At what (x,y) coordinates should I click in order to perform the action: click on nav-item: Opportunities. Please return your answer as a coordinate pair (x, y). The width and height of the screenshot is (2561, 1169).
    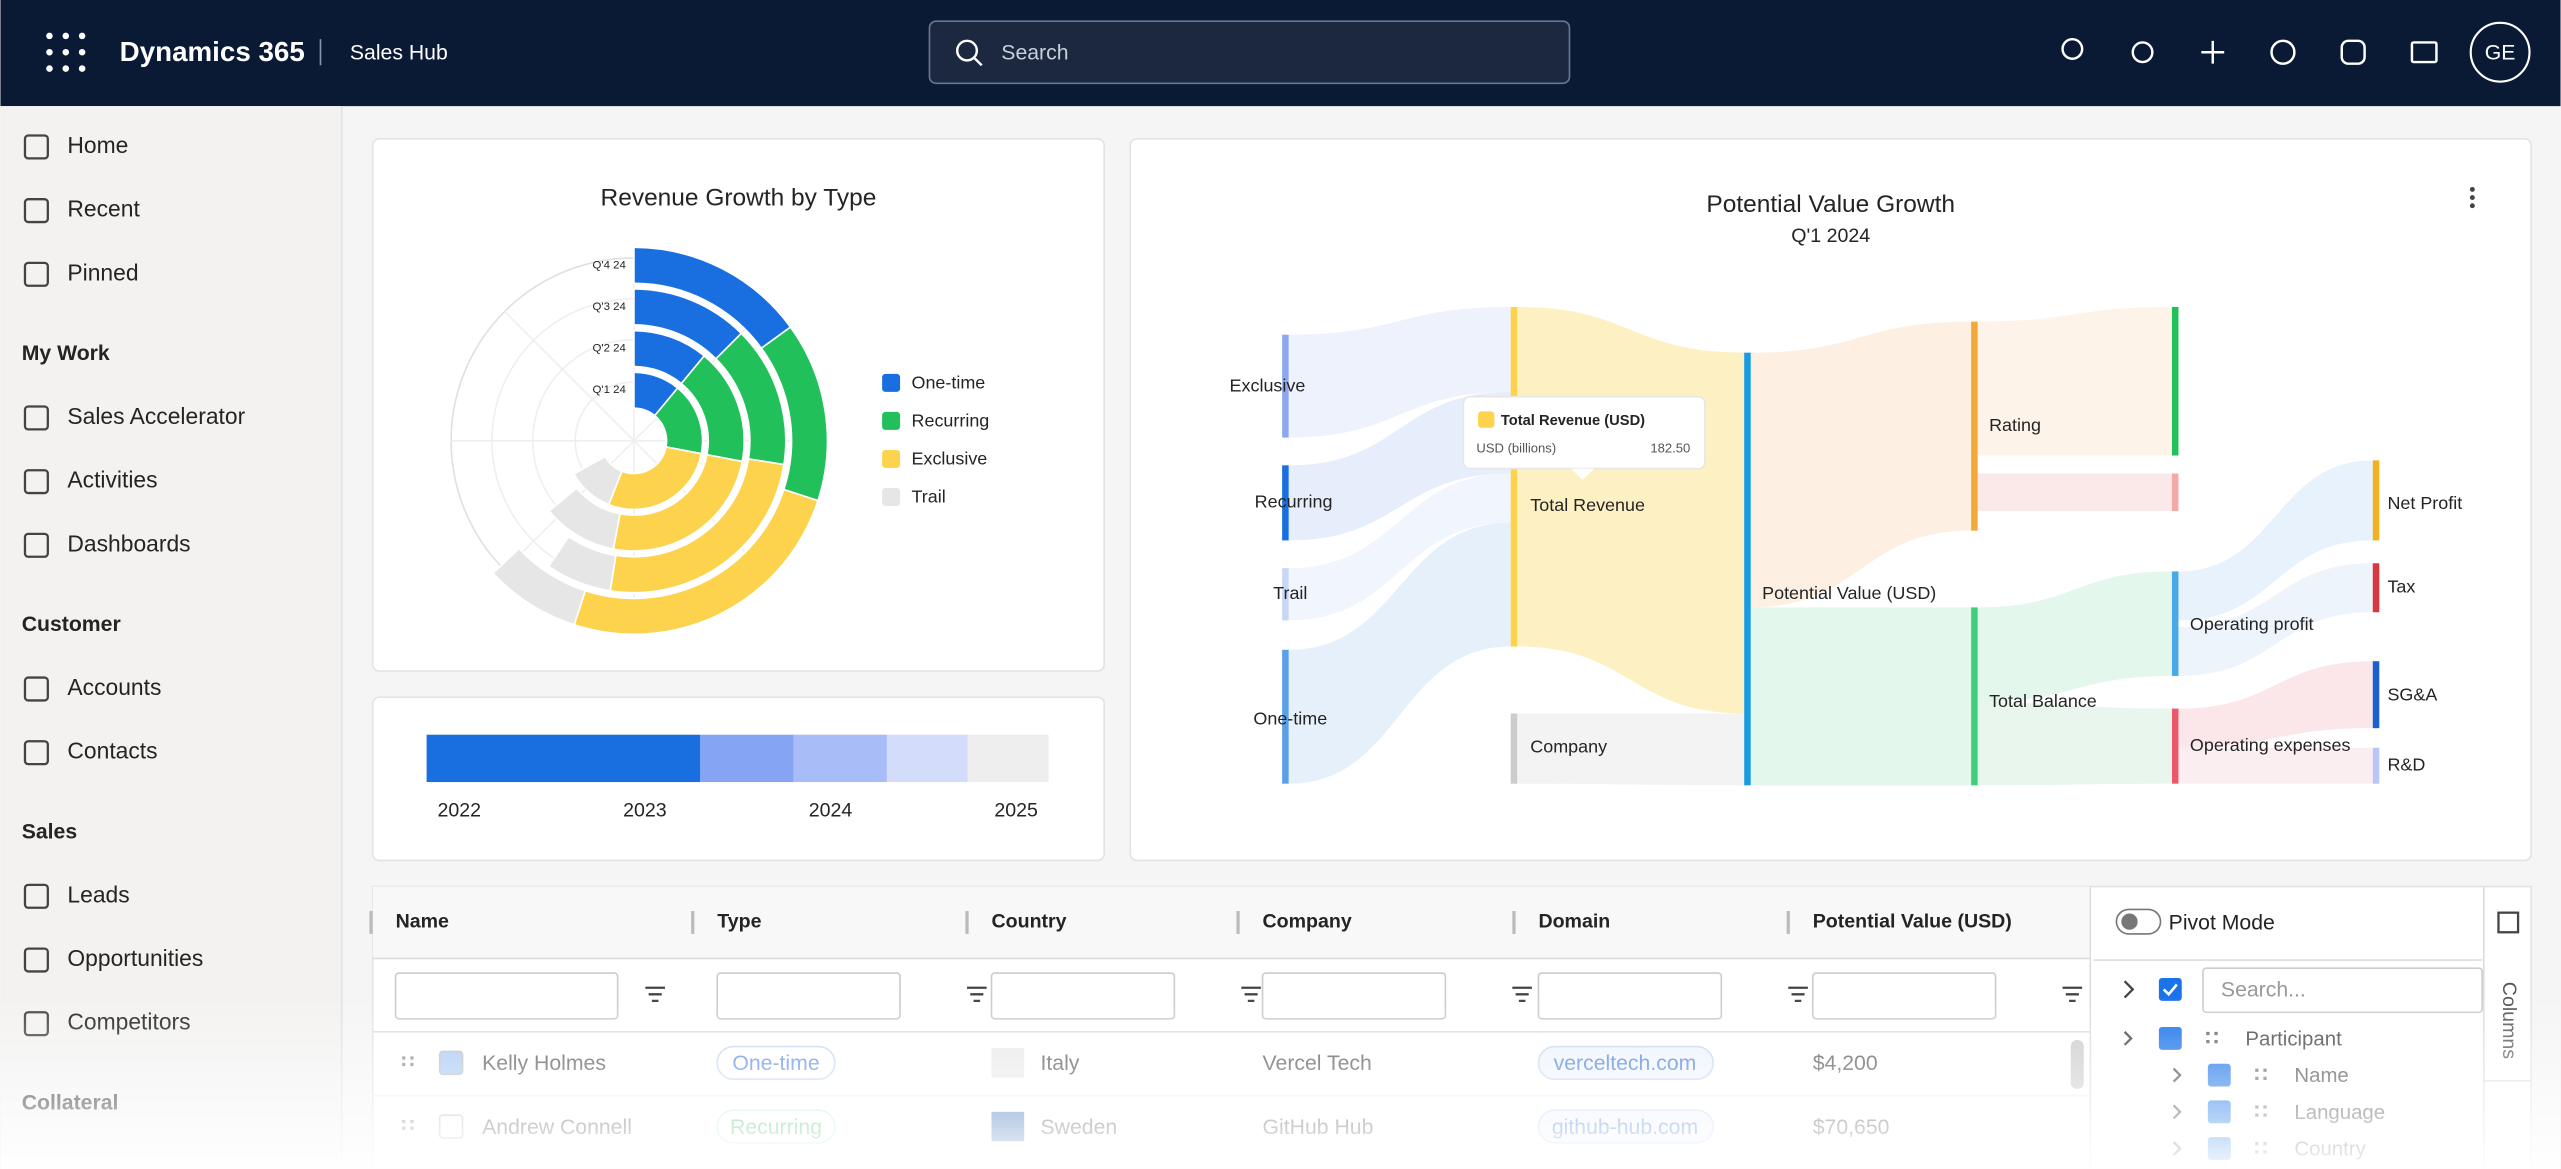
    Looking at the image, I should click on (135, 958).